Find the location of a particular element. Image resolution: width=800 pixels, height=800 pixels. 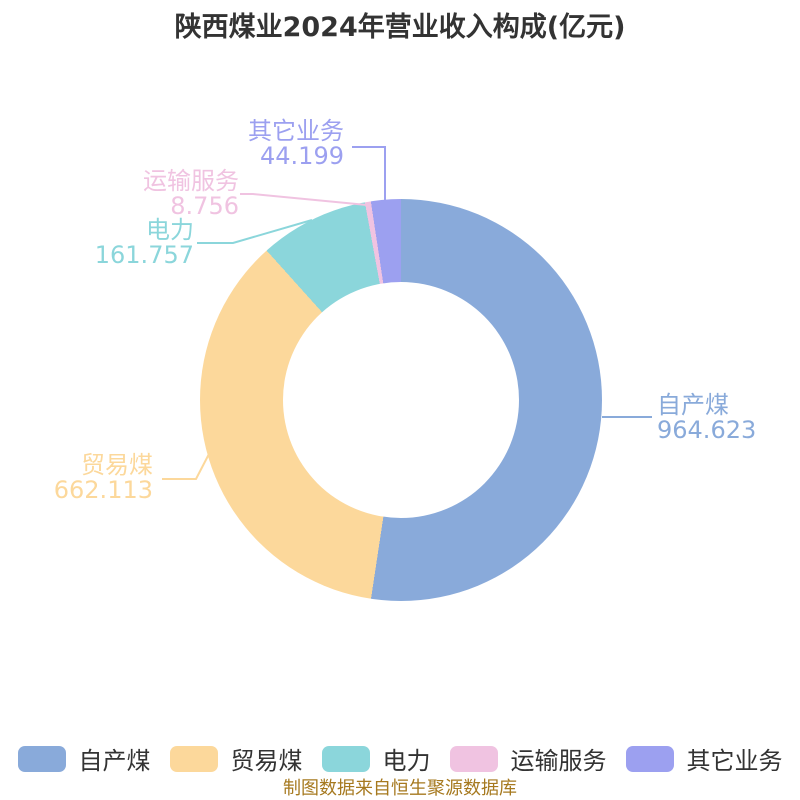

slice-label-value: 662.113 is located at coordinates (103, 490).